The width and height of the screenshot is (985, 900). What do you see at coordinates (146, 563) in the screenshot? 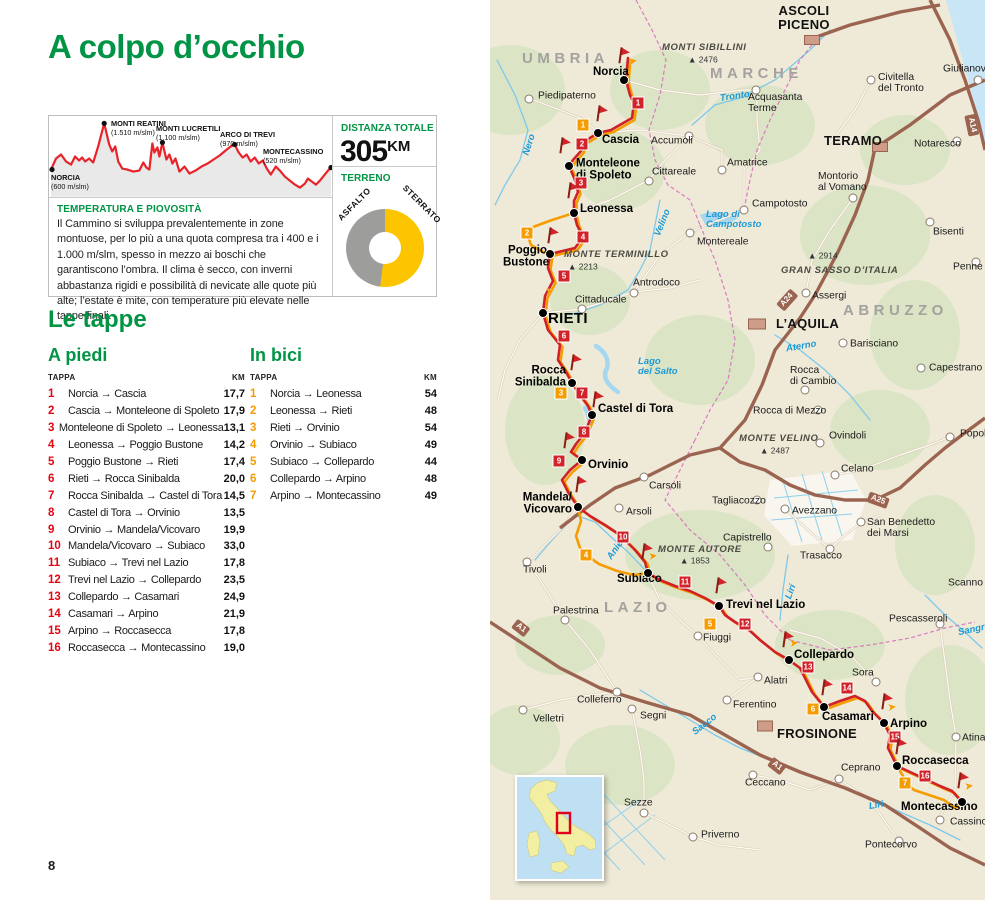
I see `stage-row: 11 Subiaco → Trevi nel Lazio 17,8` at bounding box center [146, 563].